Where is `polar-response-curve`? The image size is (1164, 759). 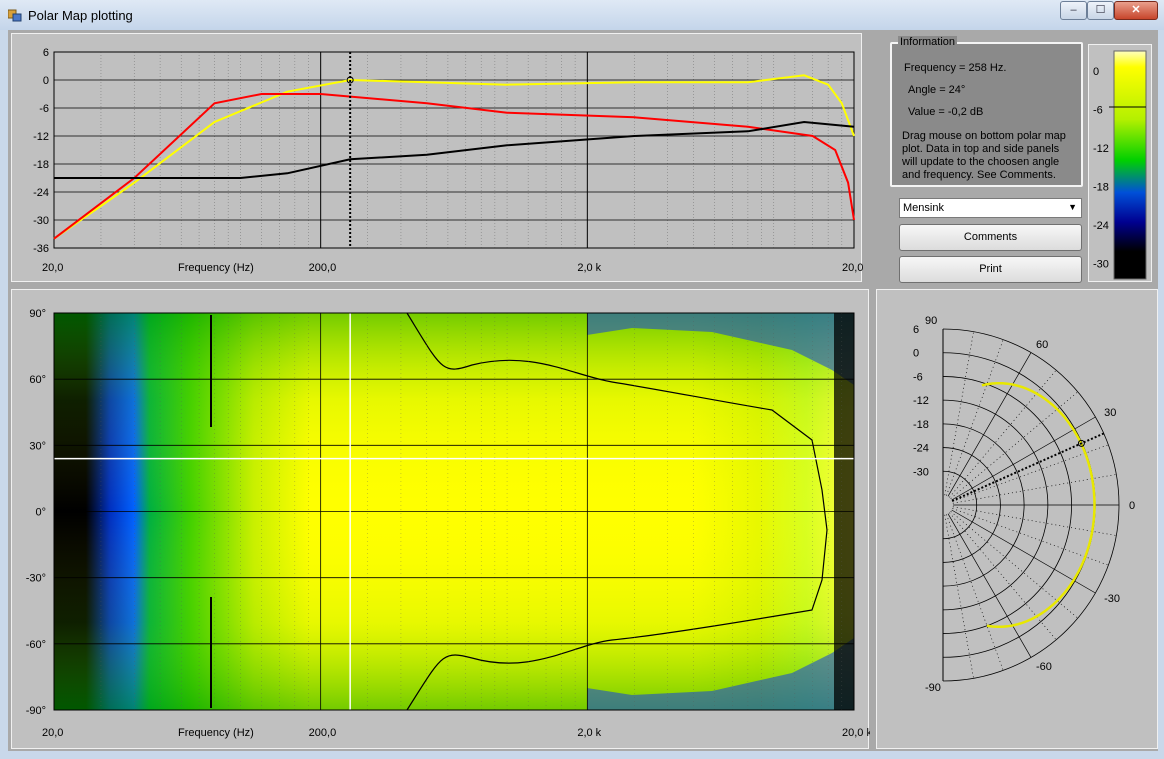
polar-response-curve is located at coordinates (1038, 505).